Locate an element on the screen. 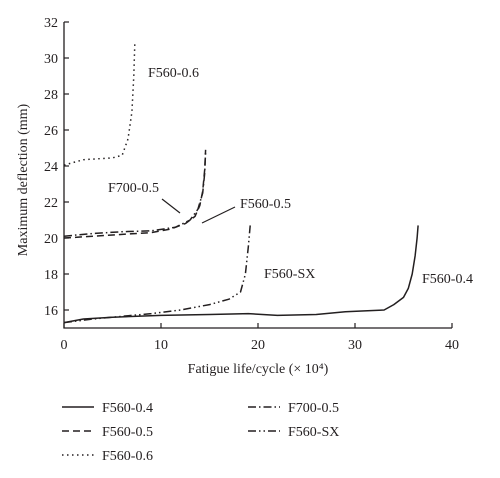 The image size is (500, 478). x-tick-label: 0 is located at coordinates (64, 345).